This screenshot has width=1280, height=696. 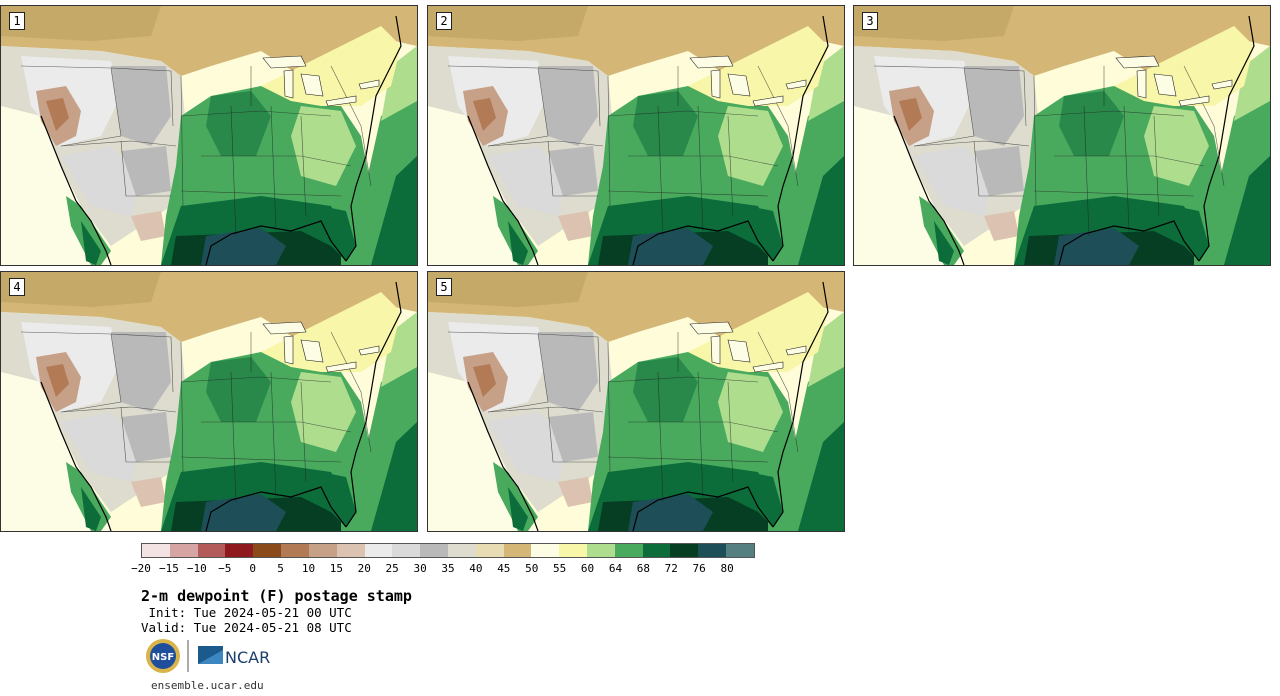 I want to click on ncar-logo-text: NCAR, so click(x=247, y=657).